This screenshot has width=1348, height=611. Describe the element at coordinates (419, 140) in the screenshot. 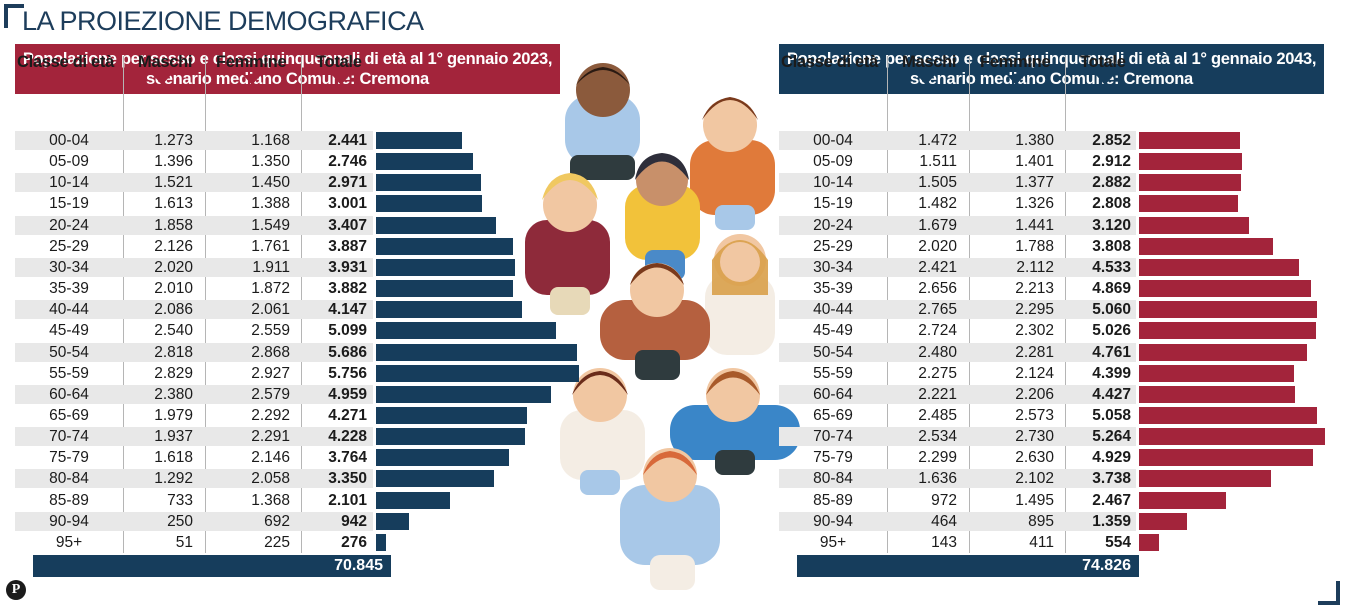

I see `2023-bar-00-04` at that location.